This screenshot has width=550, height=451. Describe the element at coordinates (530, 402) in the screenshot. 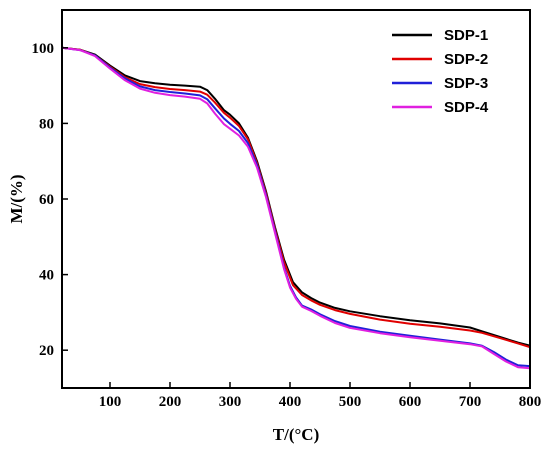

I see `x-tick-label: 800` at that location.